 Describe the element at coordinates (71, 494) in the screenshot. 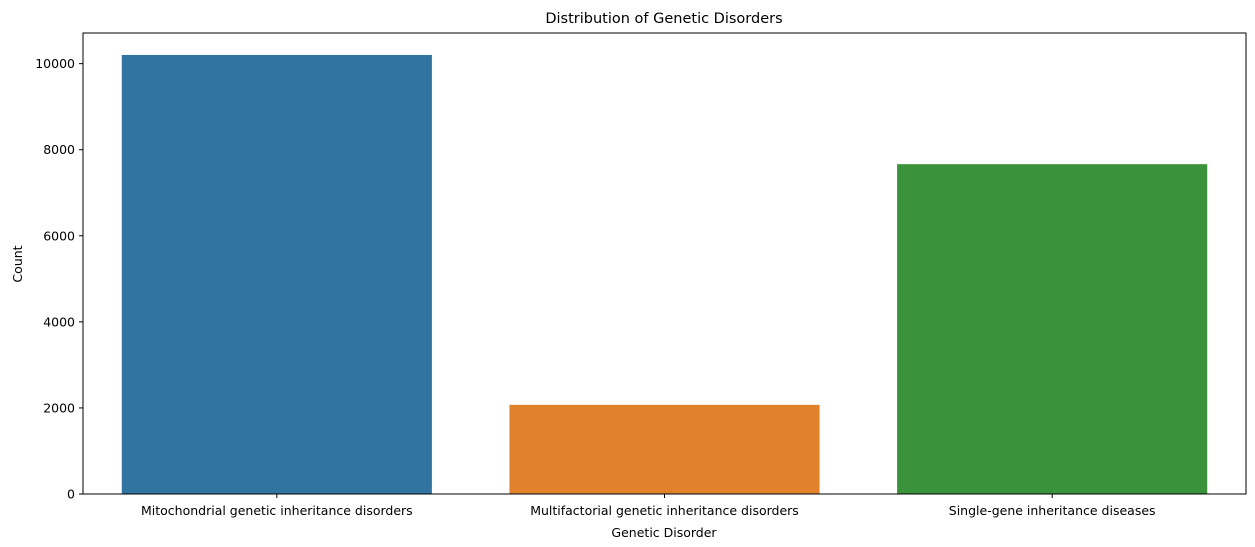

I see `y-tick-label: 0` at that location.